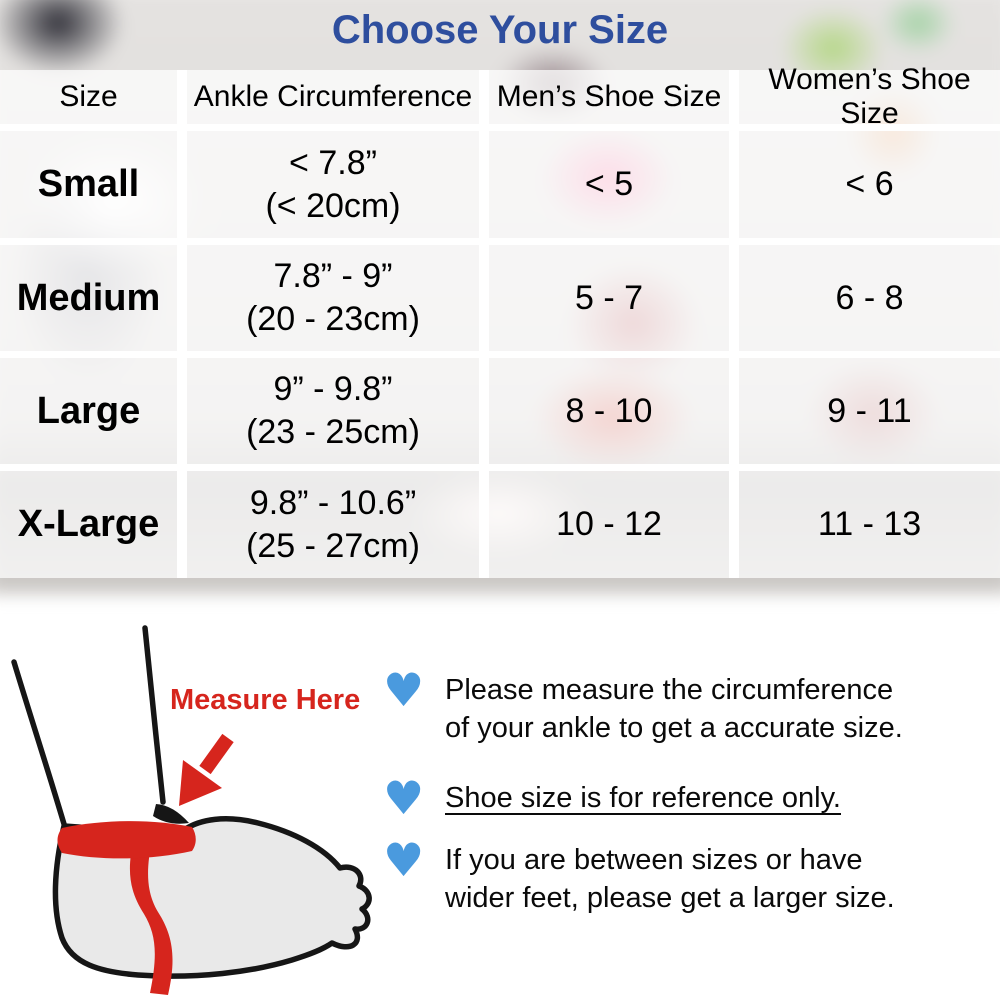 This screenshot has height=1000, width=1000. Describe the element at coordinates (338, 524) in the screenshot. I see `ankle-cell: 9.8” - 10.6” (25 - 27cm)` at that location.